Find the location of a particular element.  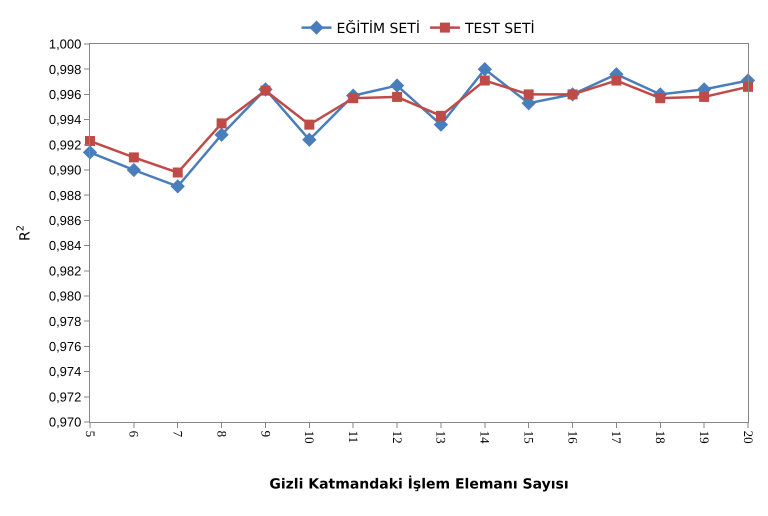

y-tick-label: 0,984 is located at coordinates (65, 246).